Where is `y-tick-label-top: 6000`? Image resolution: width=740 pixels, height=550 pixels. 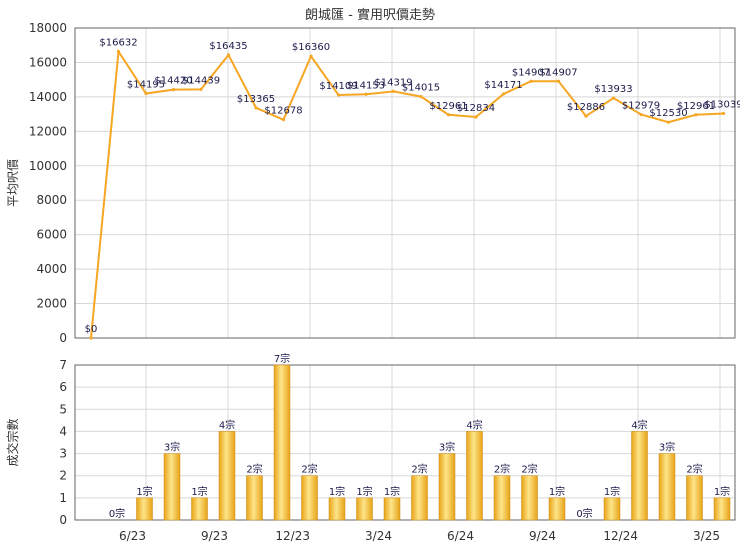 y-tick-label-top: 6000 is located at coordinates (51, 235).